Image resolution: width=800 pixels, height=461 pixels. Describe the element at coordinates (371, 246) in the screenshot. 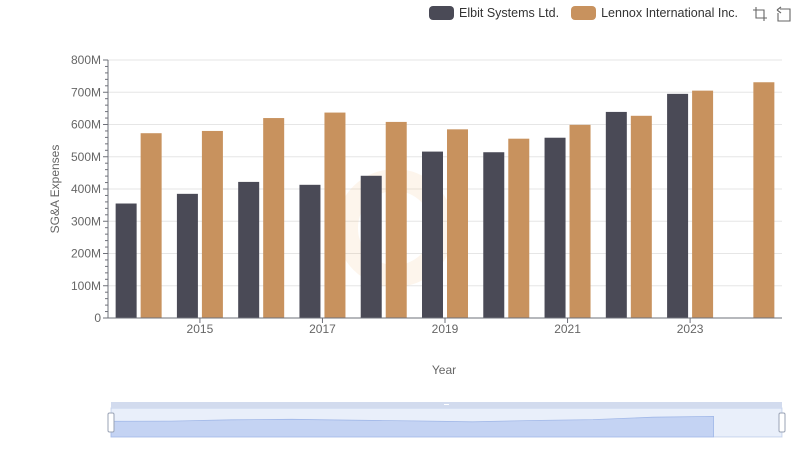

I see `bar-elbit-2018` at that location.